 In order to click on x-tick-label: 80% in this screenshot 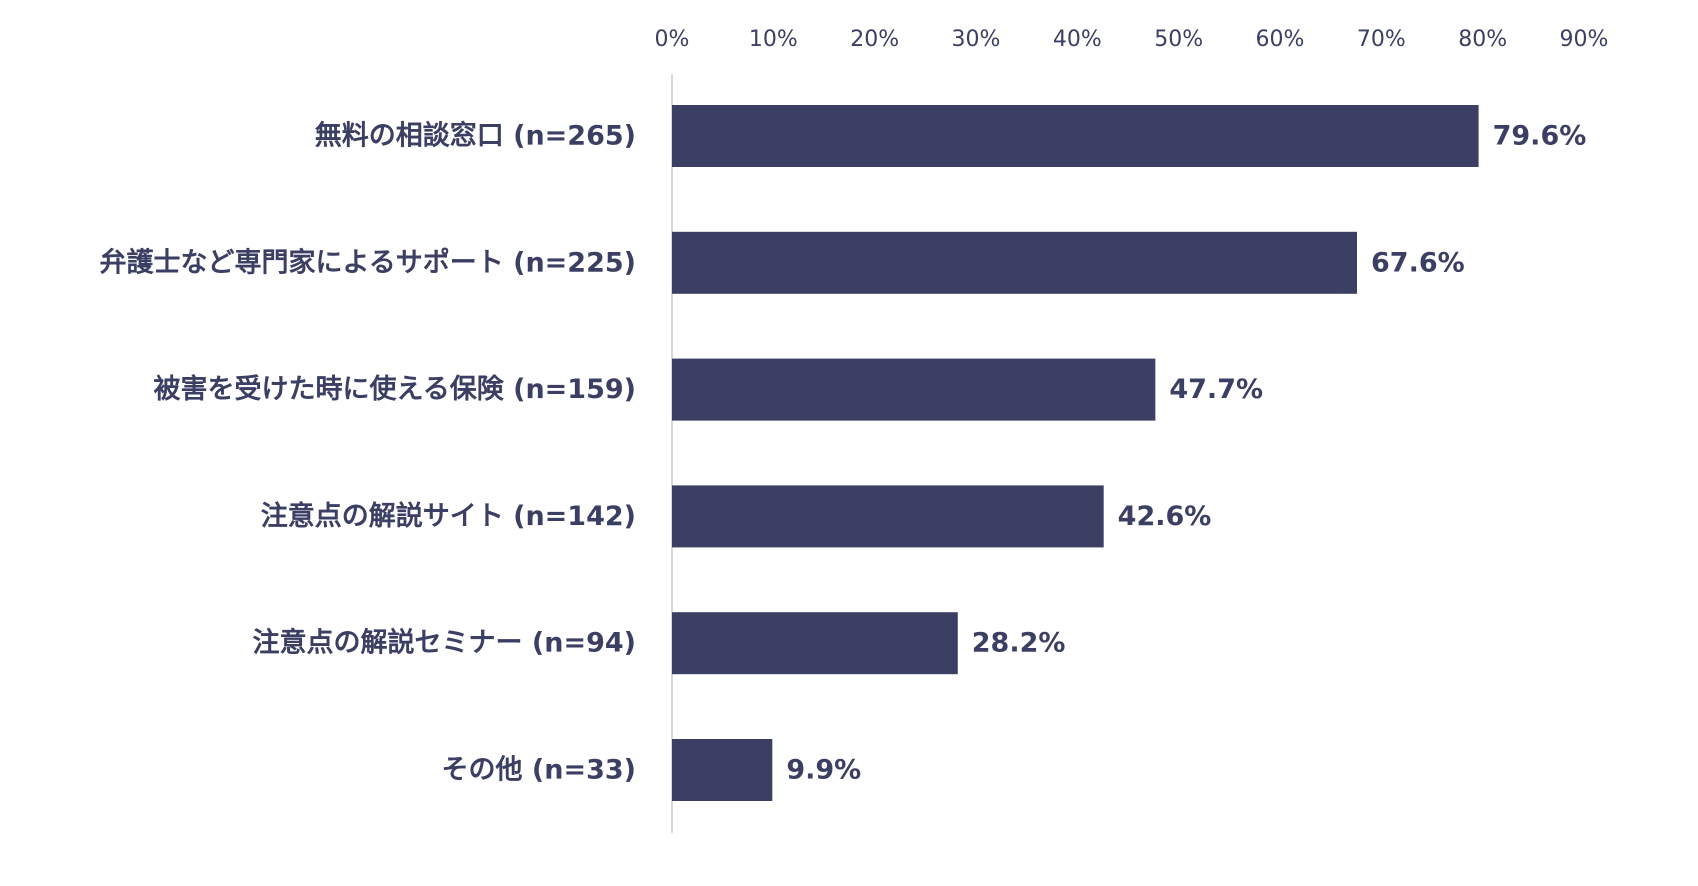, I will do `click(1482, 39)`.